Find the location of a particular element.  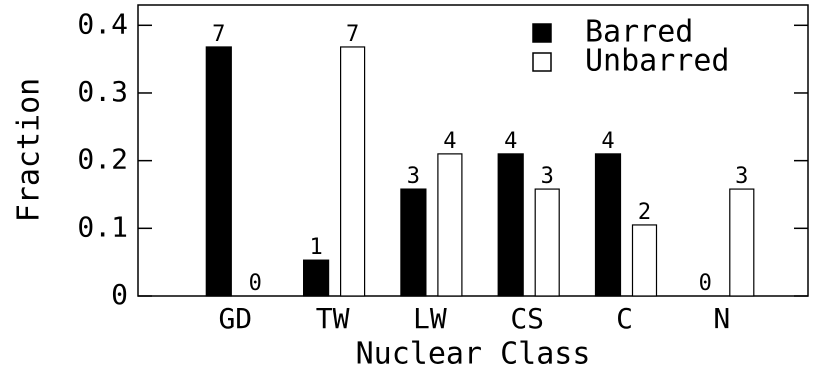

x-tick-label: N is located at coordinates (721, 318).